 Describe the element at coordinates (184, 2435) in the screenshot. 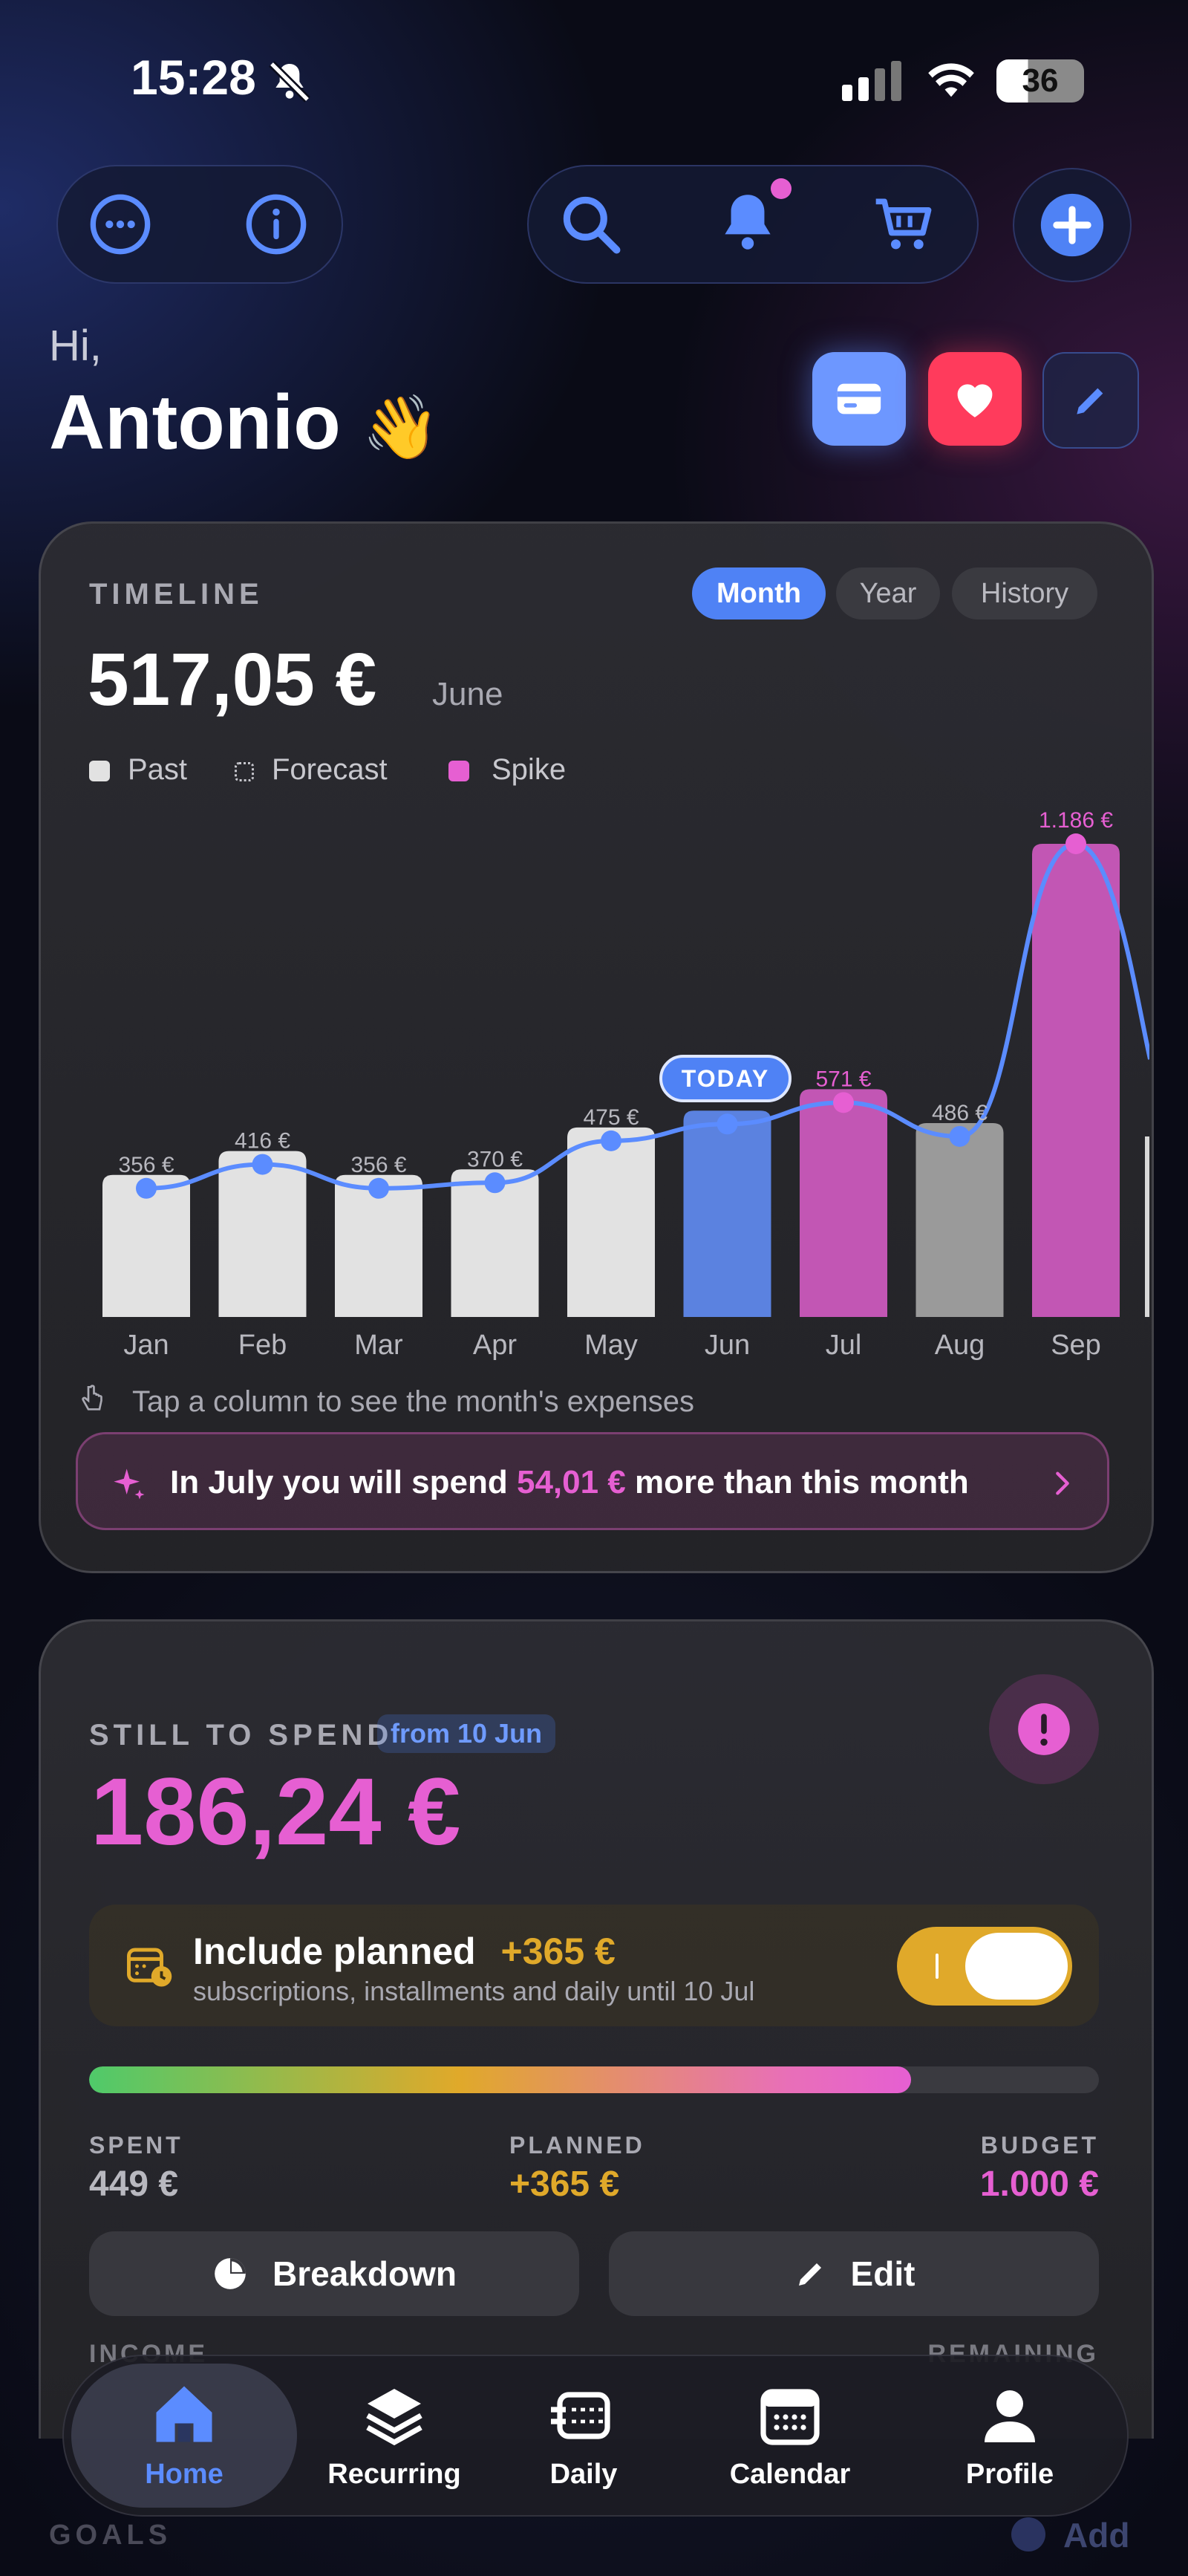

I see `nav-home: Home` at that location.